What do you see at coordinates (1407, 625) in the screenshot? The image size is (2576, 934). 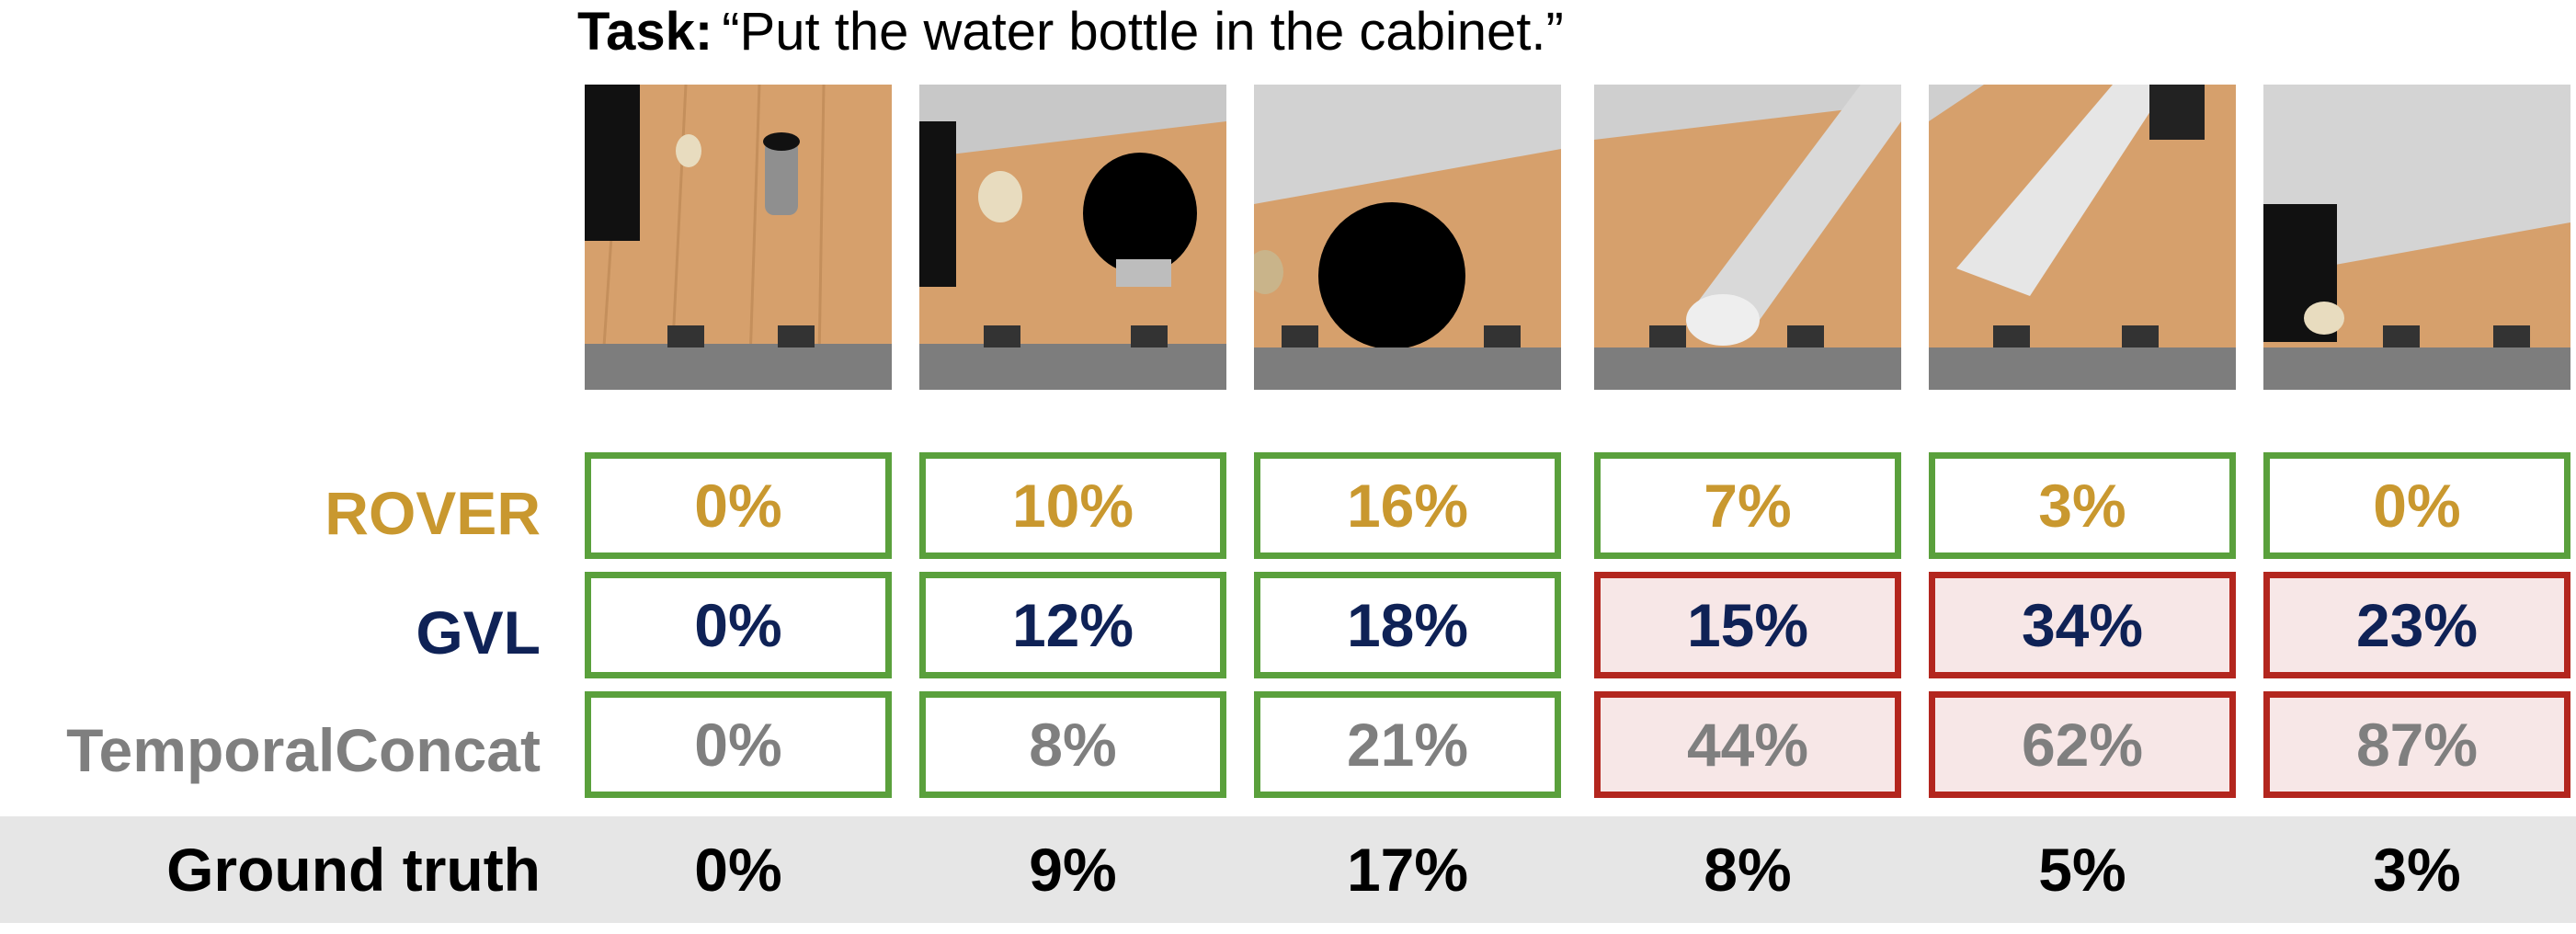 I see `gvl-cell-3: 18%` at bounding box center [1407, 625].